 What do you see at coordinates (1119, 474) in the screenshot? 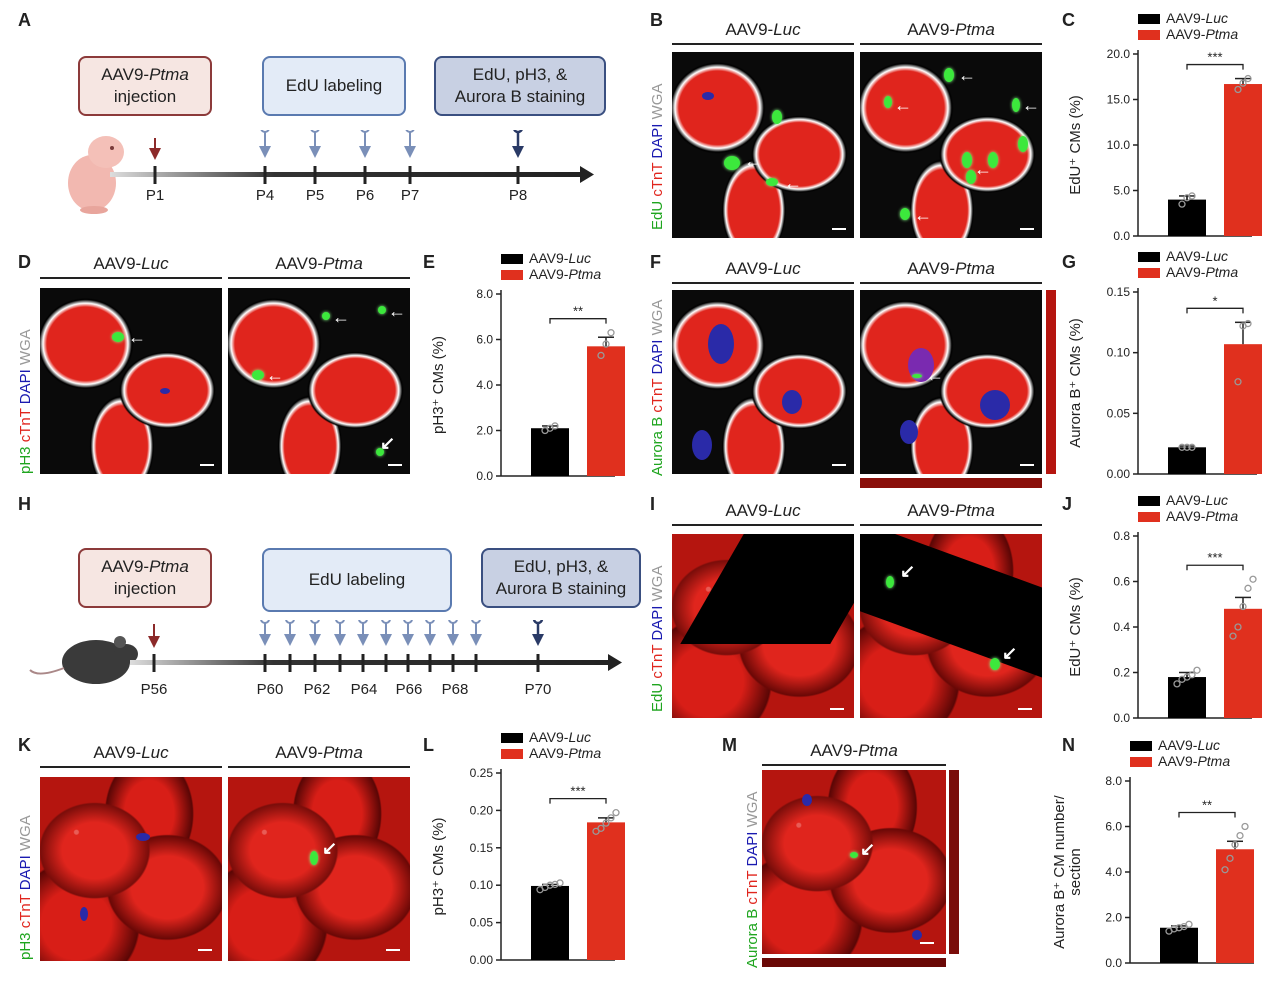
I see `y-tick-label: 0.00` at bounding box center [1119, 474].